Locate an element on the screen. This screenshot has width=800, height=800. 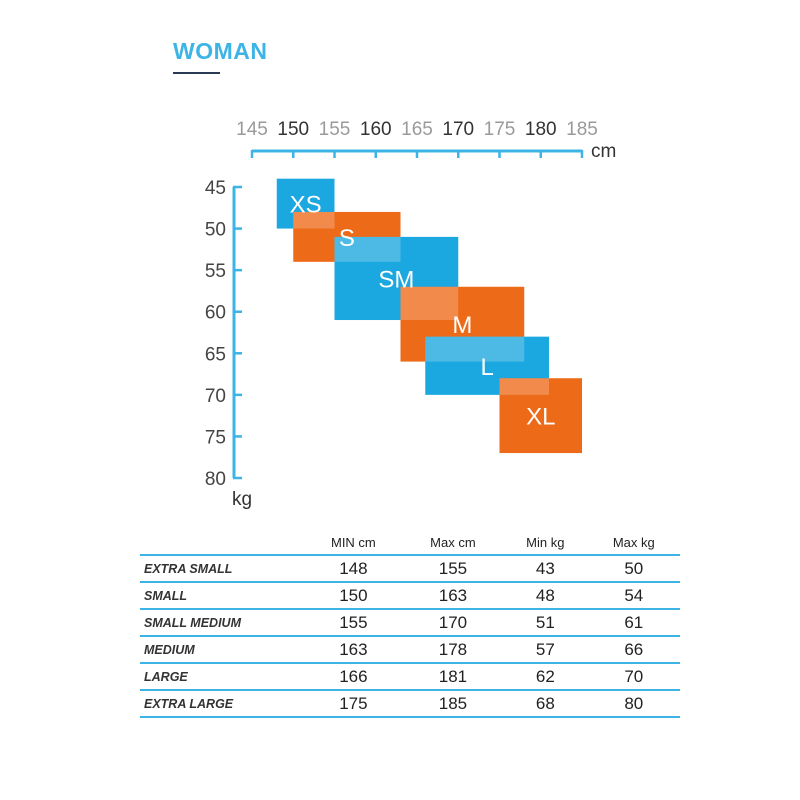
y-tick-label: 50 is located at coordinates (215, 230).